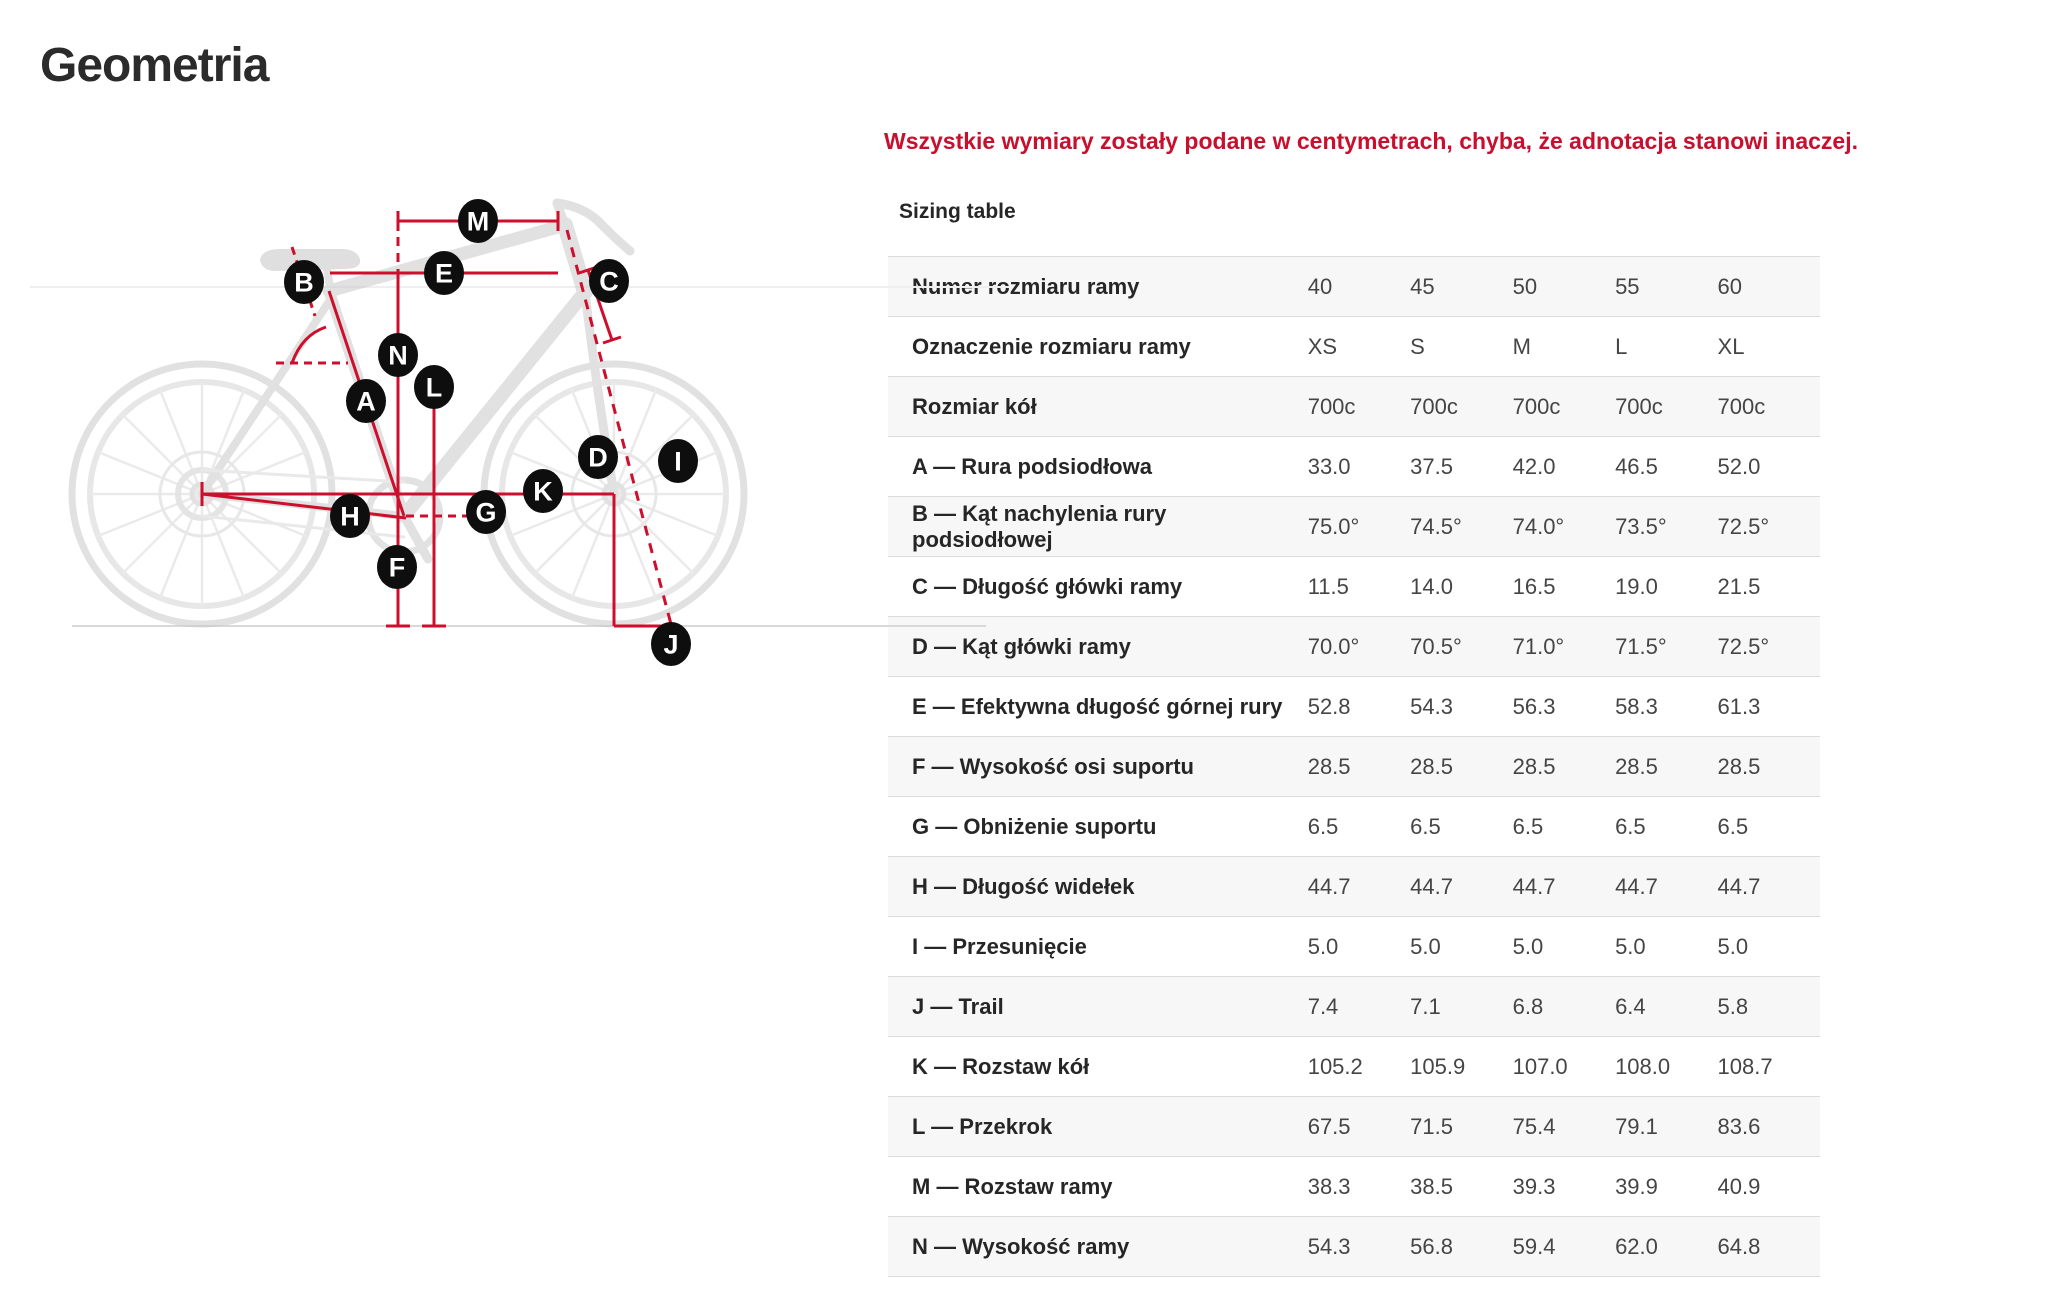 This screenshot has height=1304, width=2048. Describe the element at coordinates (1739, 1186) in the screenshot. I see `row-value: 40.9` at that location.